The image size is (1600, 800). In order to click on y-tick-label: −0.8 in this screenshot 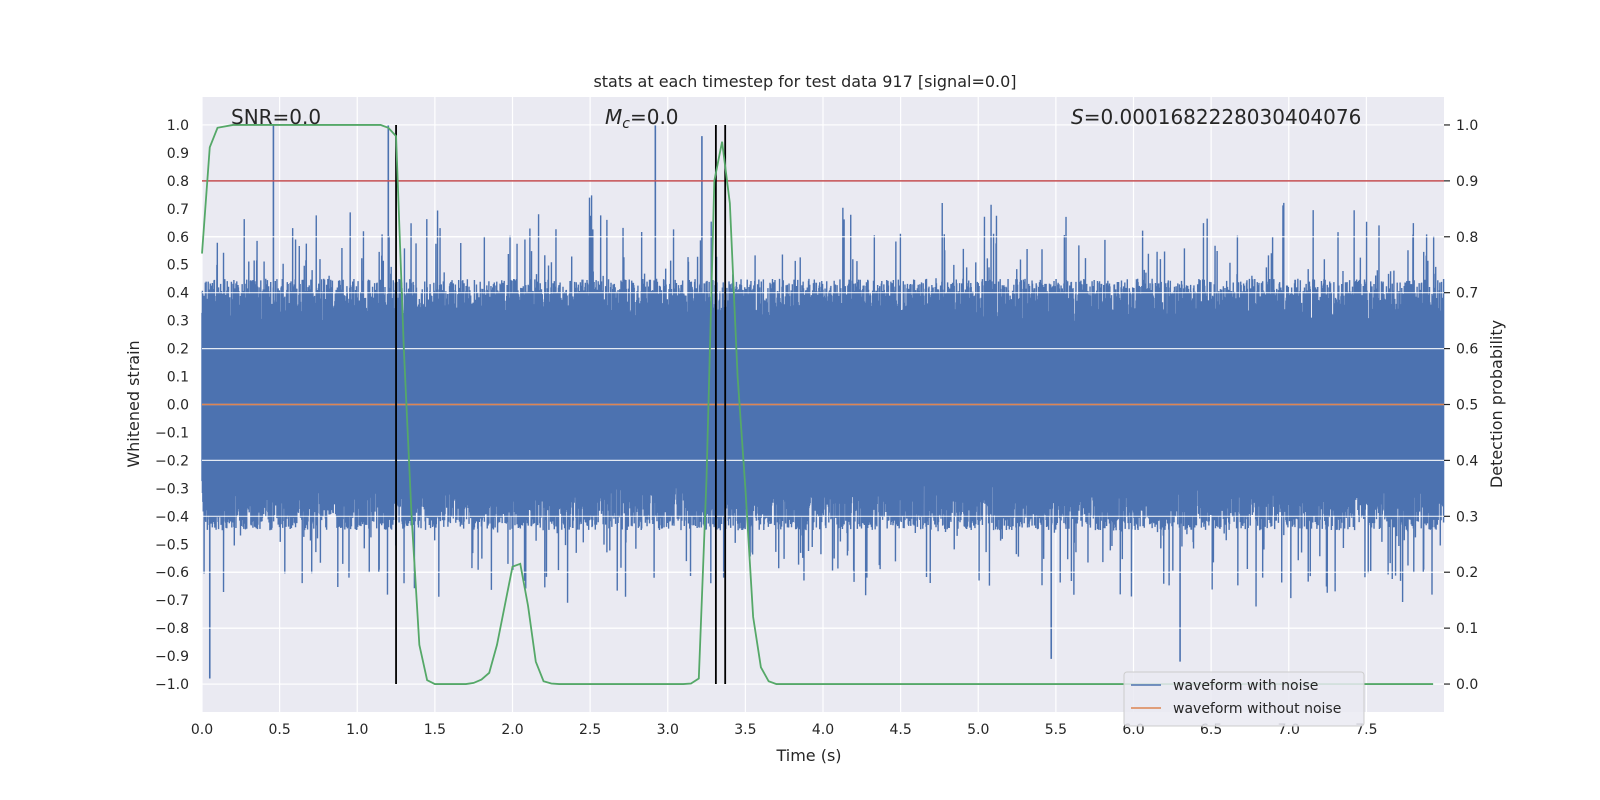, I will do `click(172, 629)`.